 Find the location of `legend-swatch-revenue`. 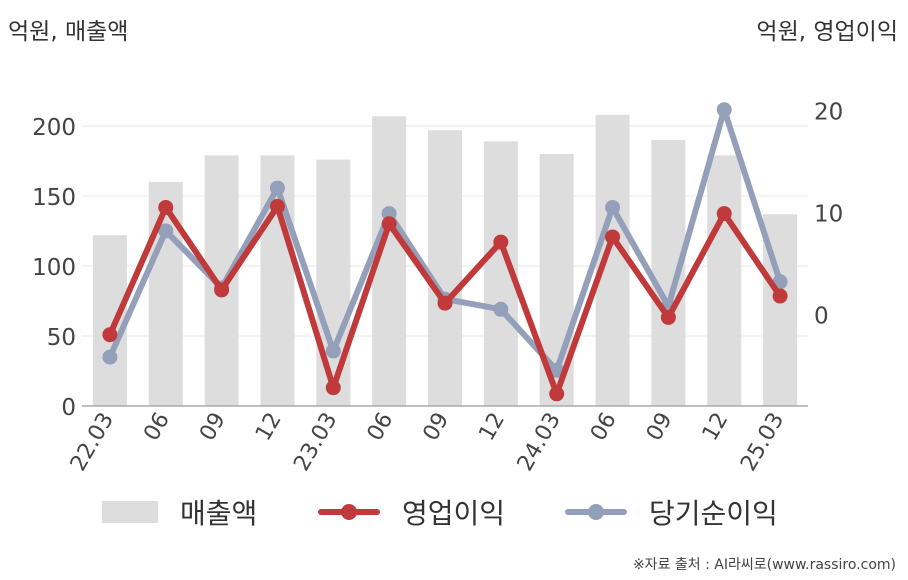

legend-swatch-revenue is located at coordinates (130, 512).